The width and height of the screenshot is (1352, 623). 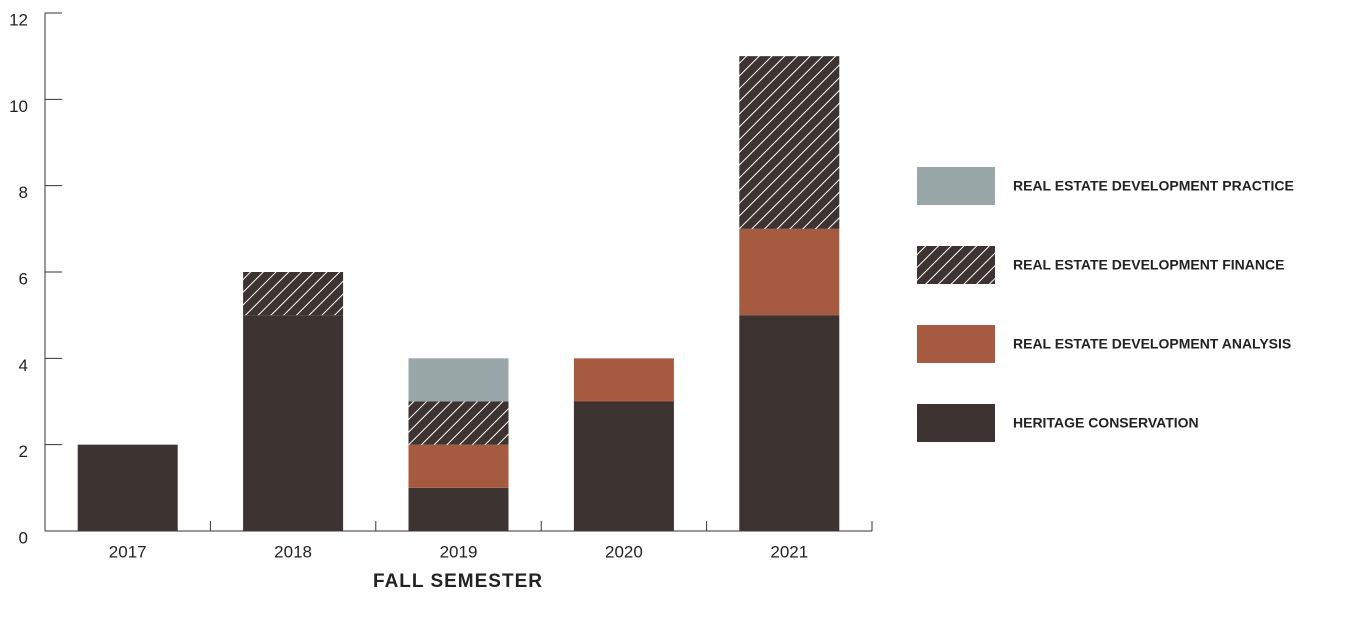 I want to click on x-tick-label: 2017, so click(x=128, y=551).